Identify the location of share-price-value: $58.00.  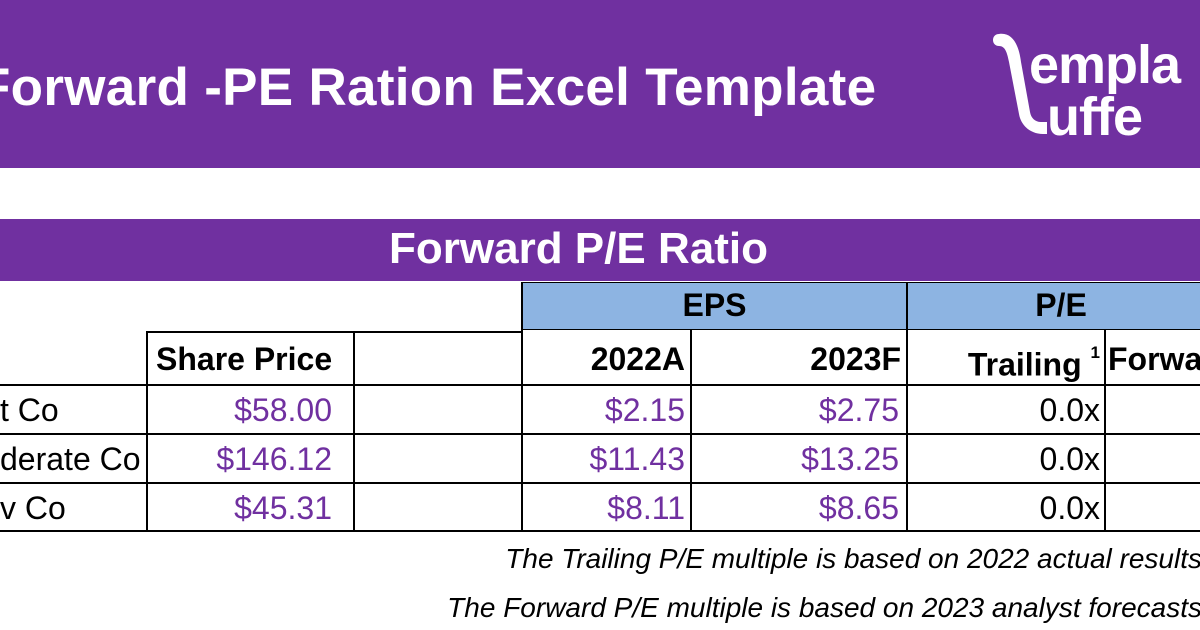
(283, 410).